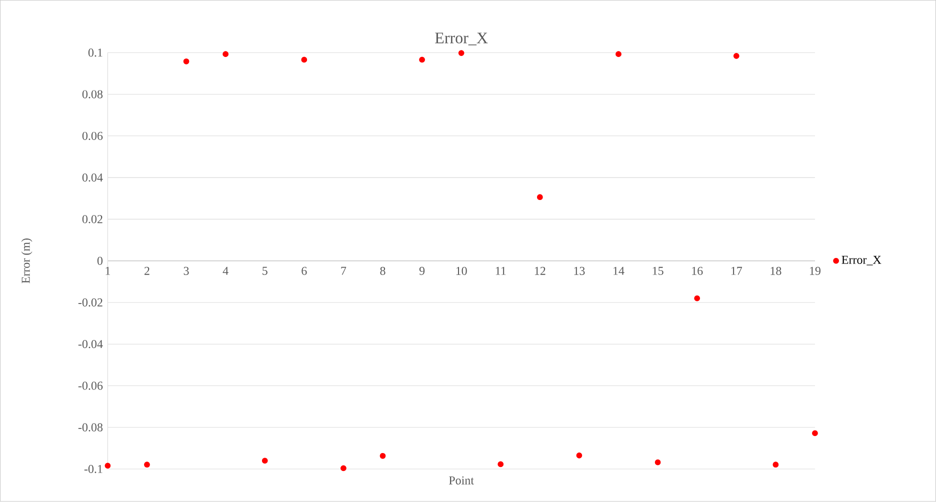  What do you see at coordinates (461, 39) in the screenshot?
I see `chart-title: Error_X` at bounding box center [461, 39].